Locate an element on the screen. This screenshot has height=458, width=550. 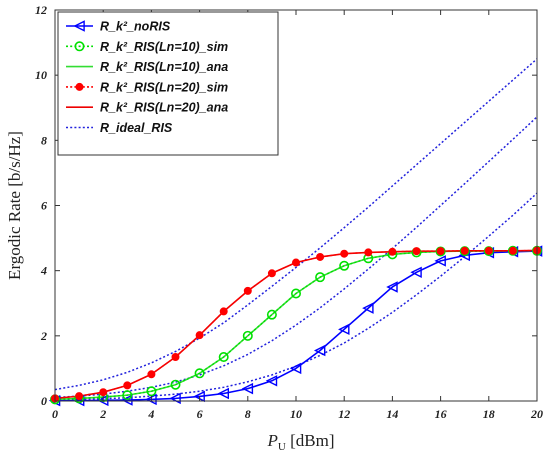
x-tick-label-4: 4 is located at coordinates (150, 414).